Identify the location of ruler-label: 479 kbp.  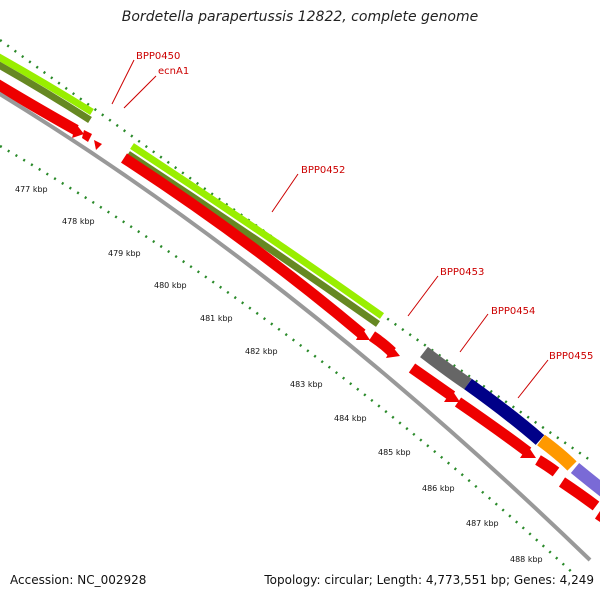
(124, 253).